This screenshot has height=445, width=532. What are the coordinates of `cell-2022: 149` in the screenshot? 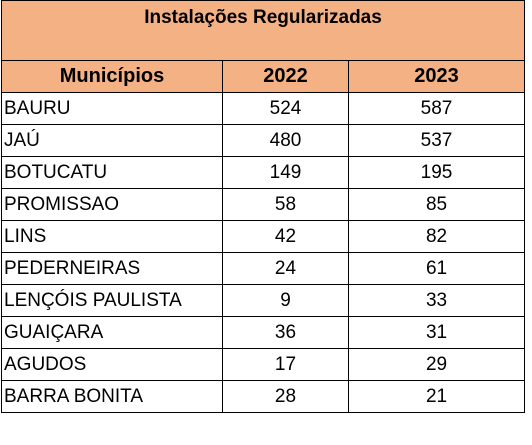 It's located at (285, 172).